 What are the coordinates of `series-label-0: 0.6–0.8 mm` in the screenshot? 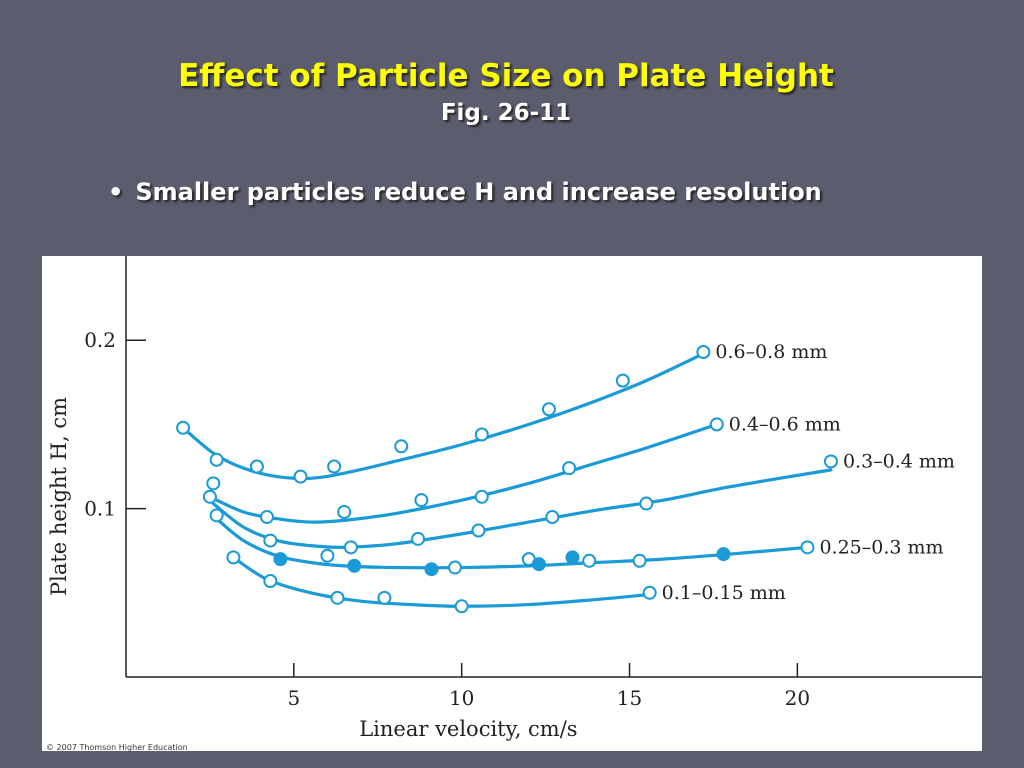 It's located at (771, 352).